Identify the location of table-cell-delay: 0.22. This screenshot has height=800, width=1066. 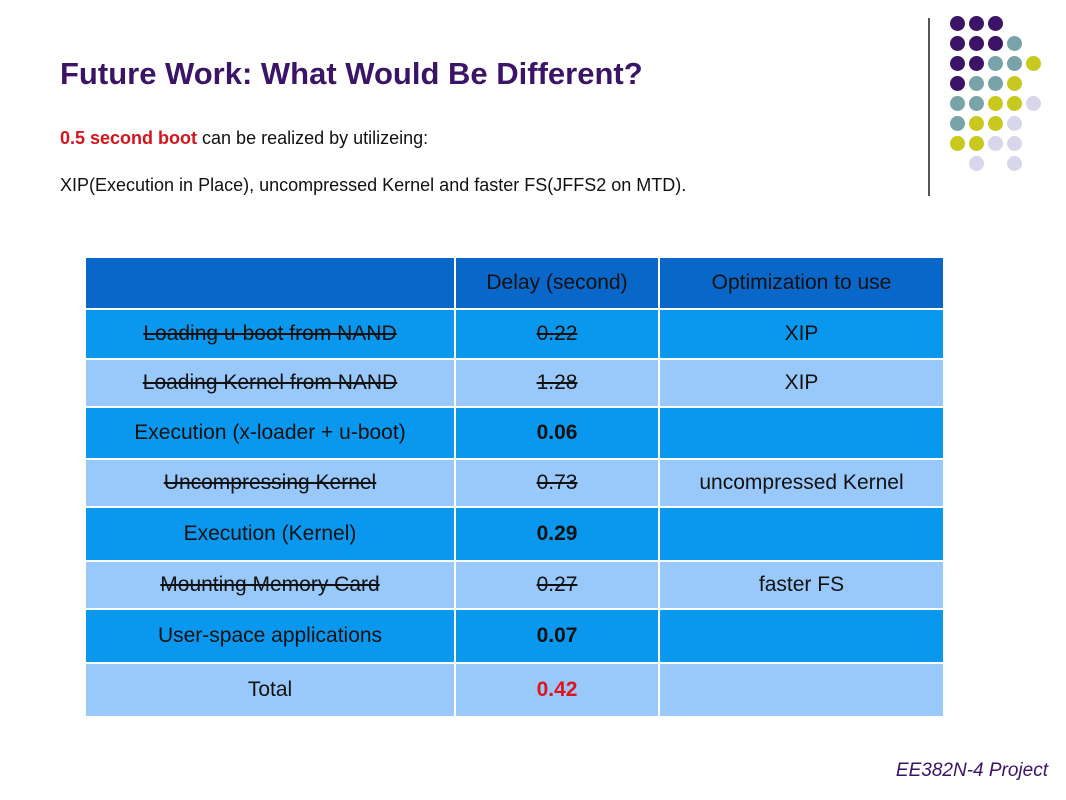
(557, 334).